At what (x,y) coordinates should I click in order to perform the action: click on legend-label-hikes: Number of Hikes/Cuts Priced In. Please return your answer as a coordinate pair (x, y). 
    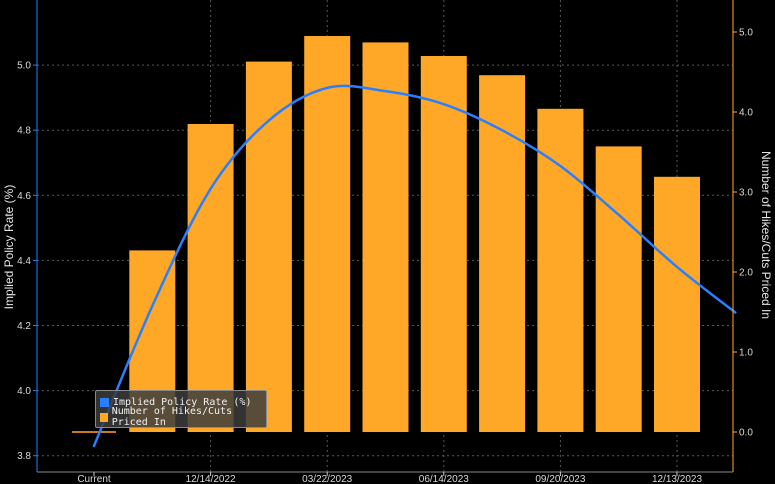
    Looking at the image, I should click on (172, 417).